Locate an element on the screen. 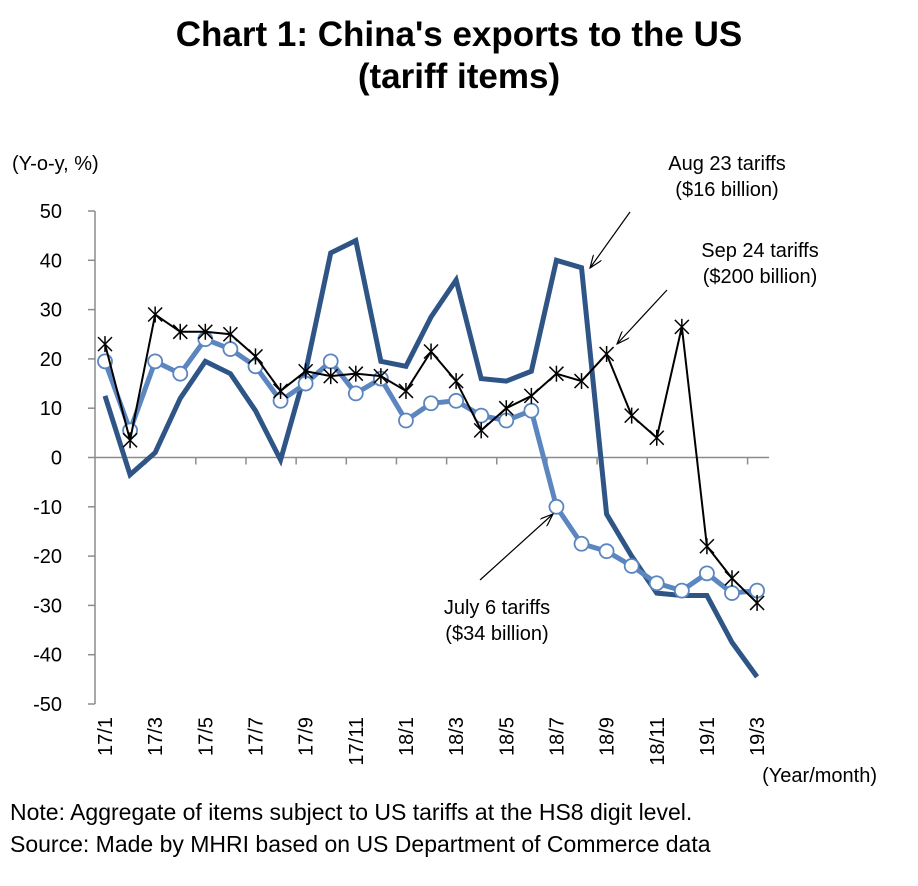 The width and height of the screenshot is (918, 886). x-axis-label: (Year/month) is located at coordinates (819, 776).